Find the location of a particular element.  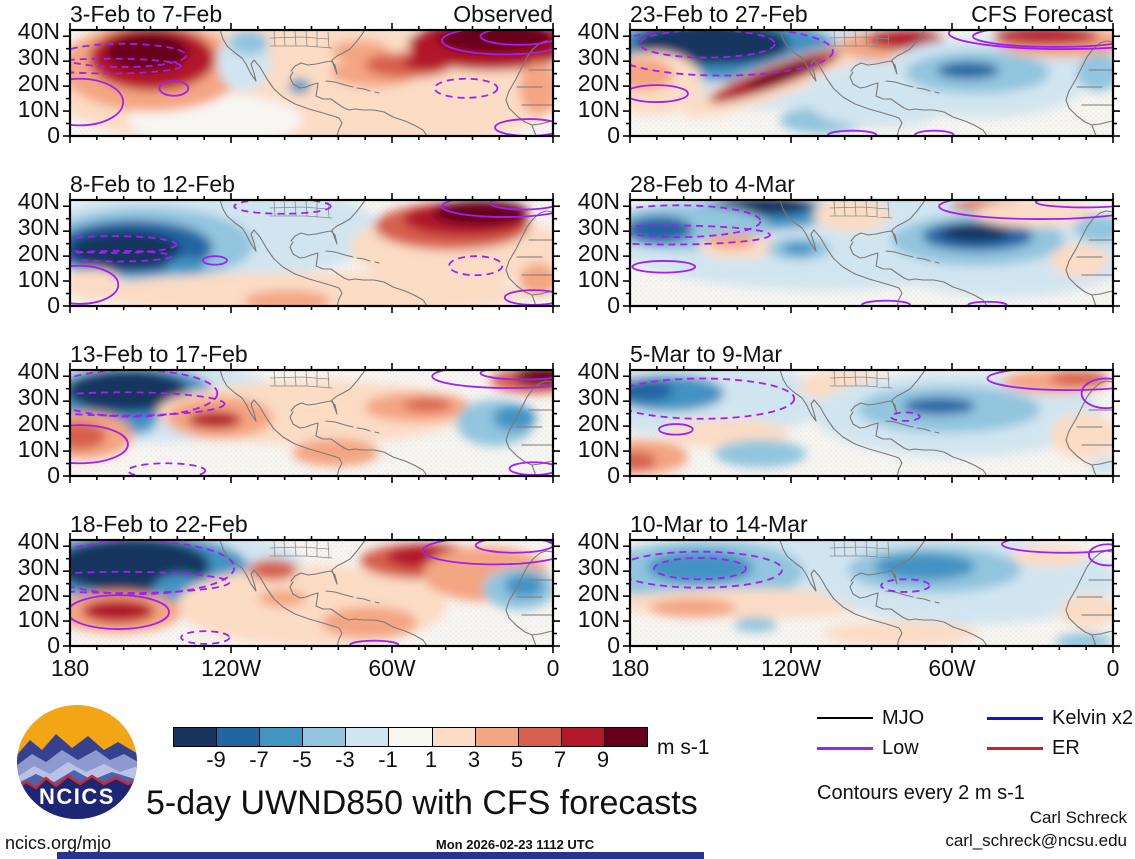

colorbar-tick-label: -7 is located at coordinates (259, 759).